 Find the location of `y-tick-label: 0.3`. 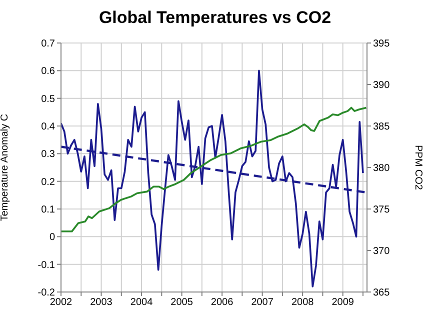

y-tick-label: 0.3 is located at coordinates (48, 154).